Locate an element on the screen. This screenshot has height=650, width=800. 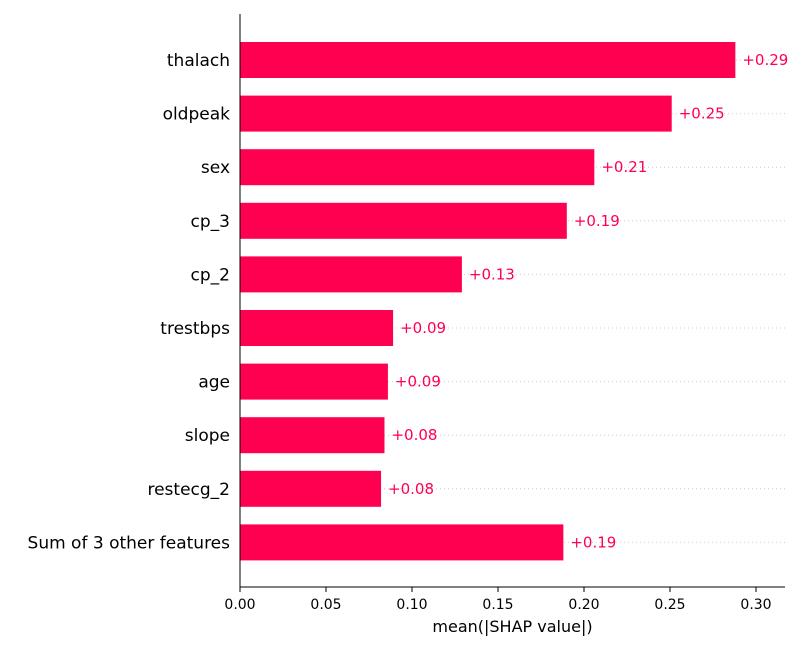
x-tick-label: 0.05 is located at coordinates (325, 605).